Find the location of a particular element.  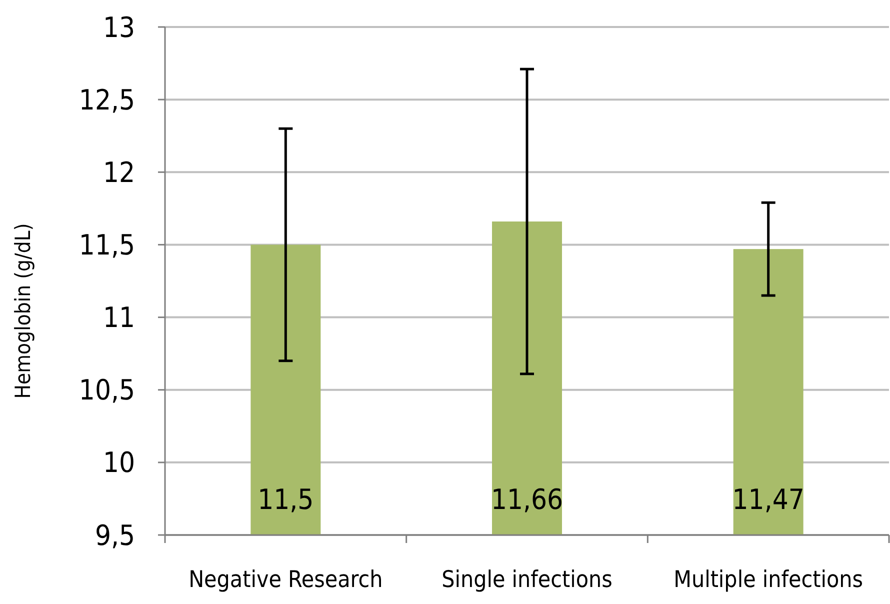

y-tick-label: 10 is located at coordinates (118, 463).